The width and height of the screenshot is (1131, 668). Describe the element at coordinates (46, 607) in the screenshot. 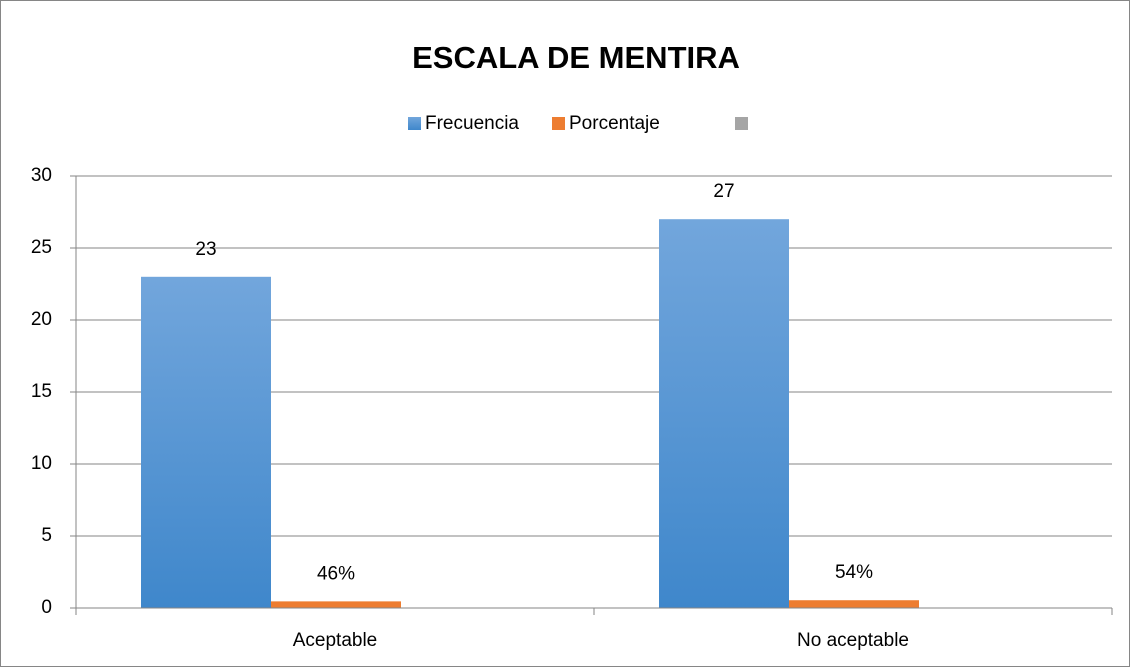

I see `y-tick-label: 0` at that location.